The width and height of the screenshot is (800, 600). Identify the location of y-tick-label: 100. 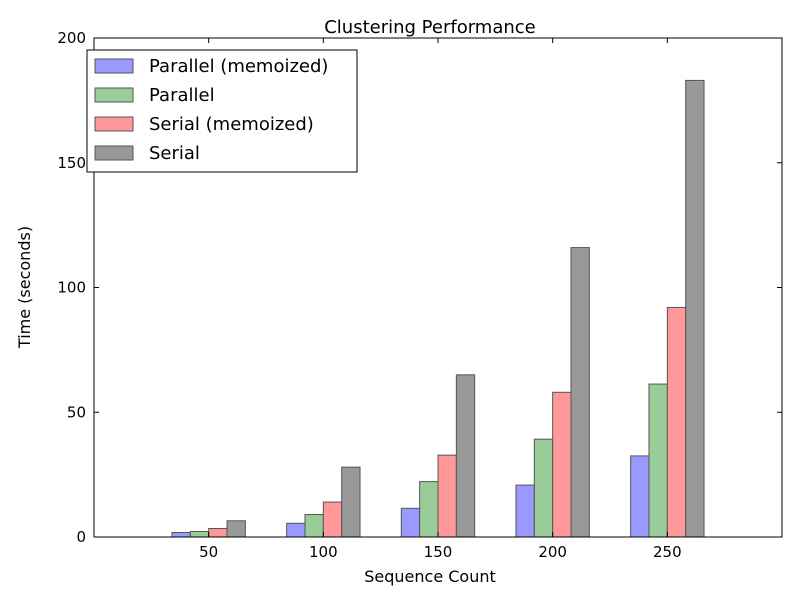
(71, 288).